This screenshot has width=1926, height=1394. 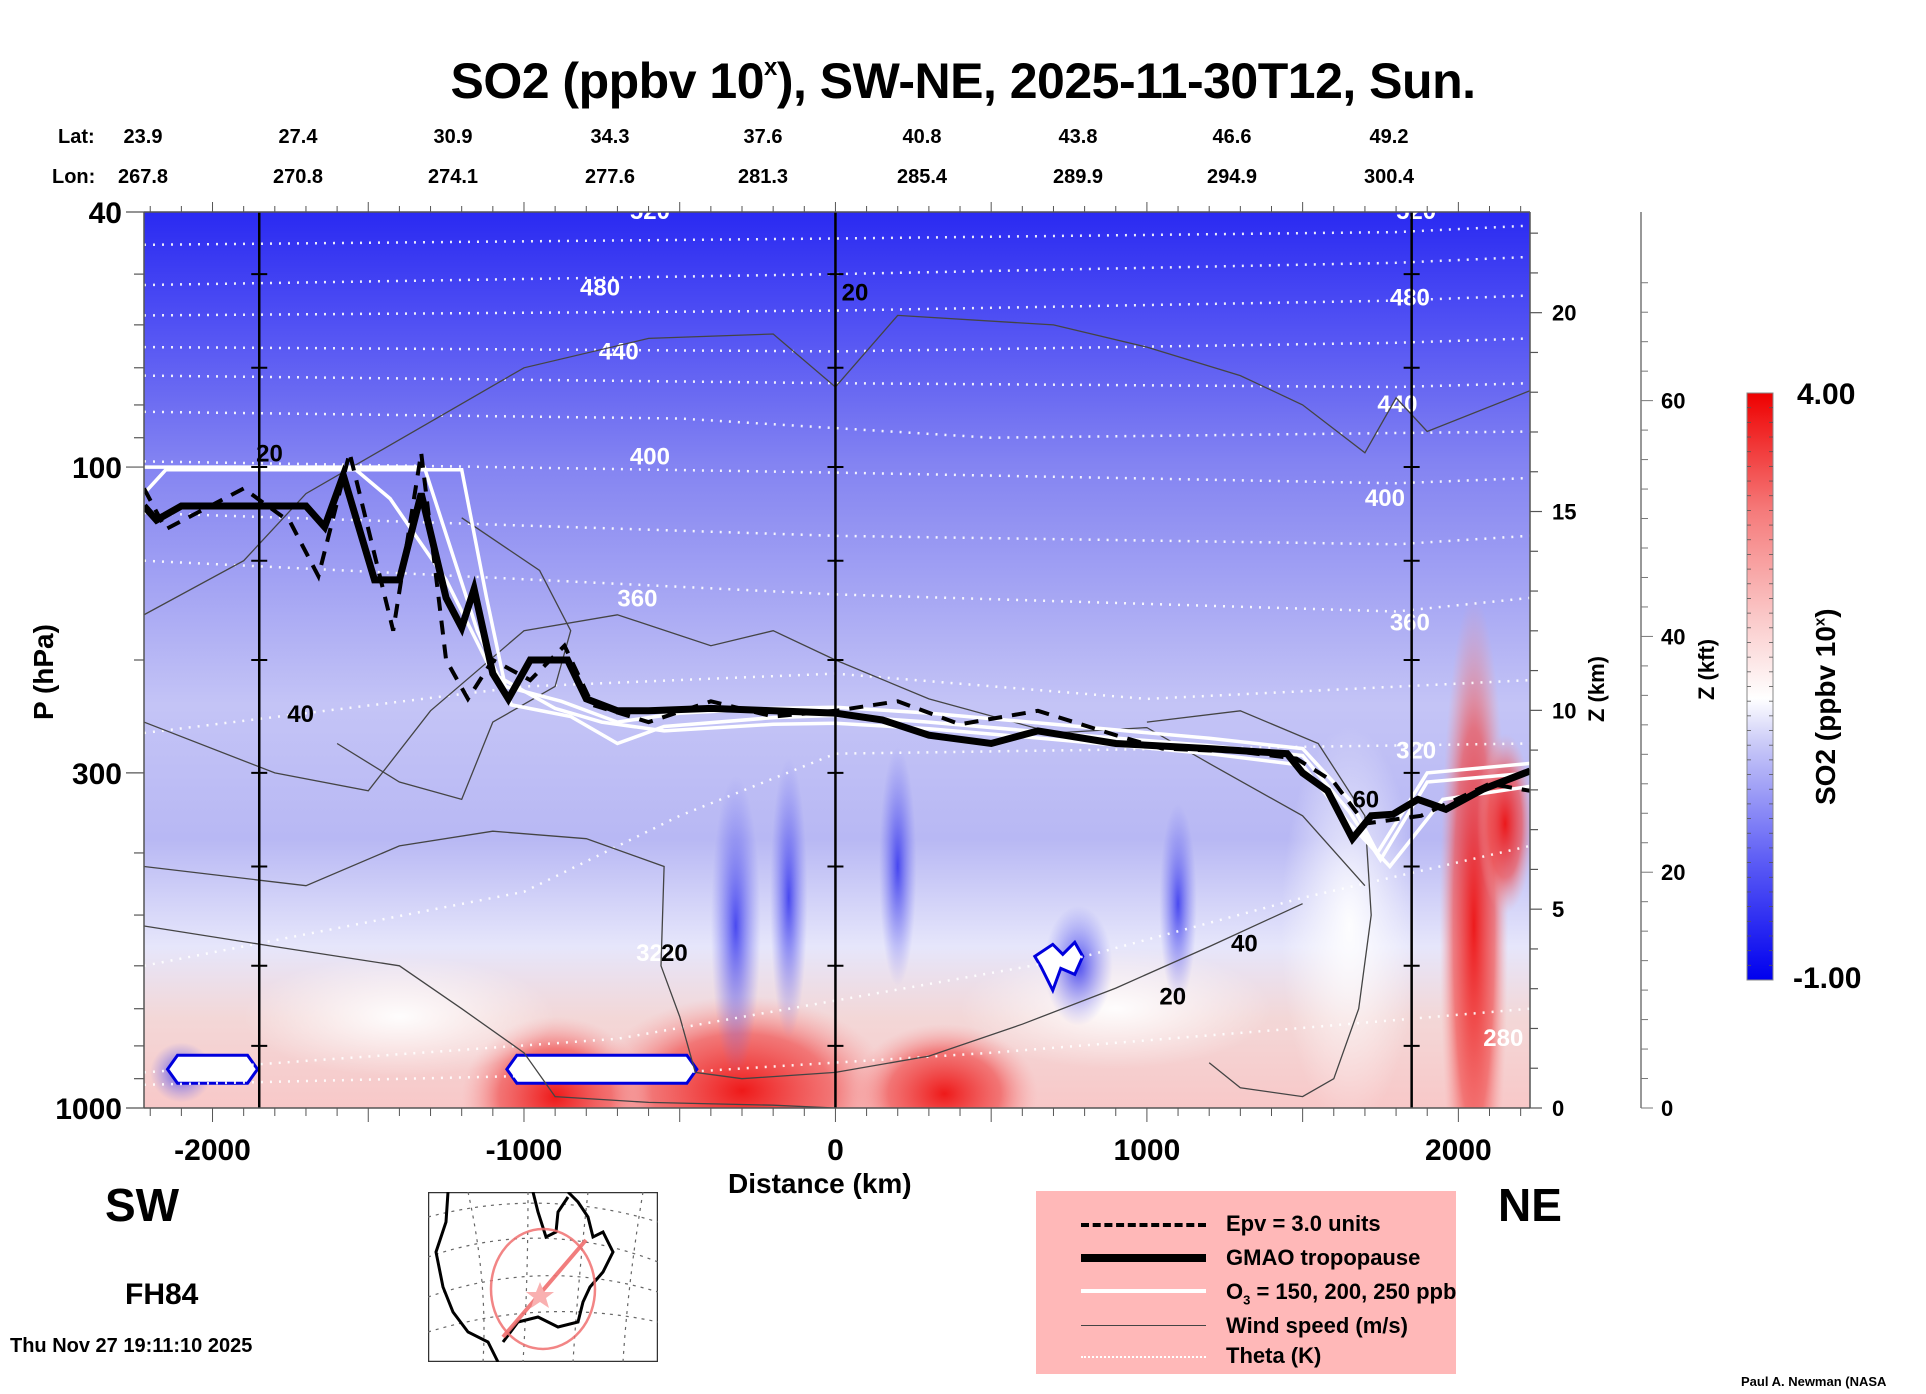 I want to click on legend-ozone-o: O, so click(x=1235, y=1291).